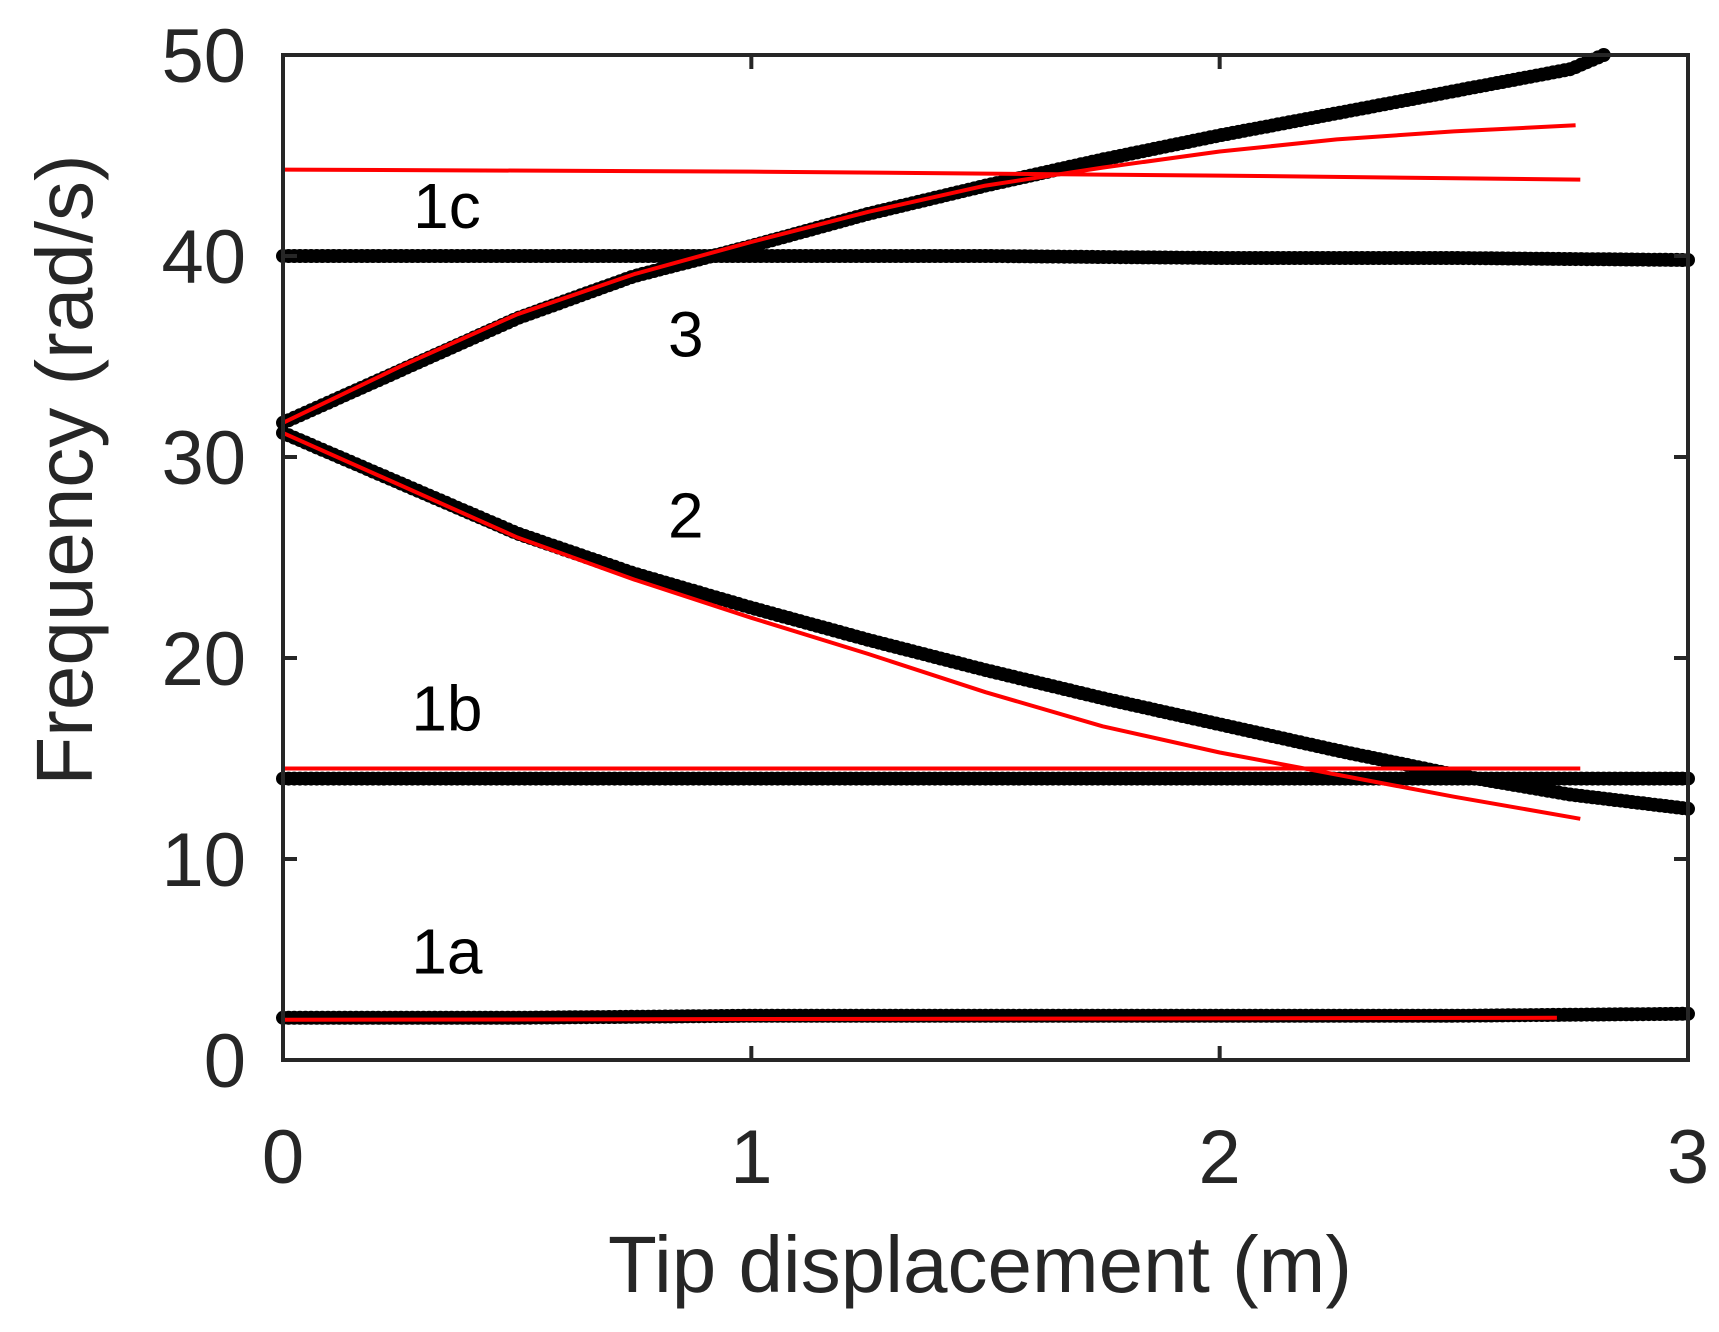  I want to click on x-tick-label: 0, so click(283, 1157).